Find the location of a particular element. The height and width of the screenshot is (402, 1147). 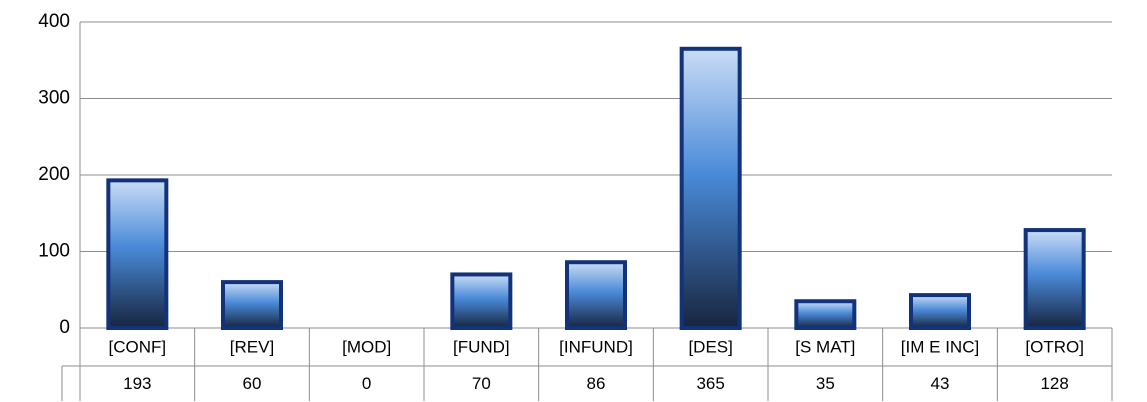

table-value: 35 is located at coordinates (825, 383).